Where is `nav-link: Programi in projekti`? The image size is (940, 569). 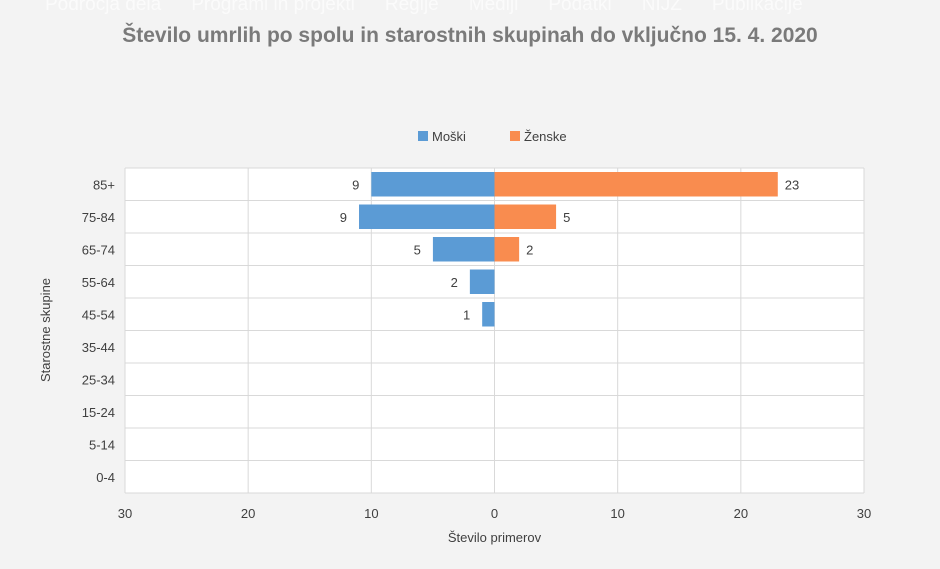 nav-link: Programi in projekti is located at coordinates (273, 7).